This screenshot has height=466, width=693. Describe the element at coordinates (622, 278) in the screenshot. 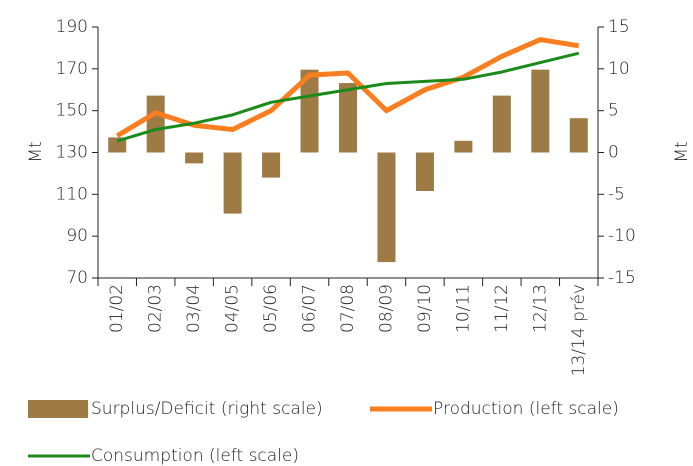

I see `y2-tick-label: -15` at that location.